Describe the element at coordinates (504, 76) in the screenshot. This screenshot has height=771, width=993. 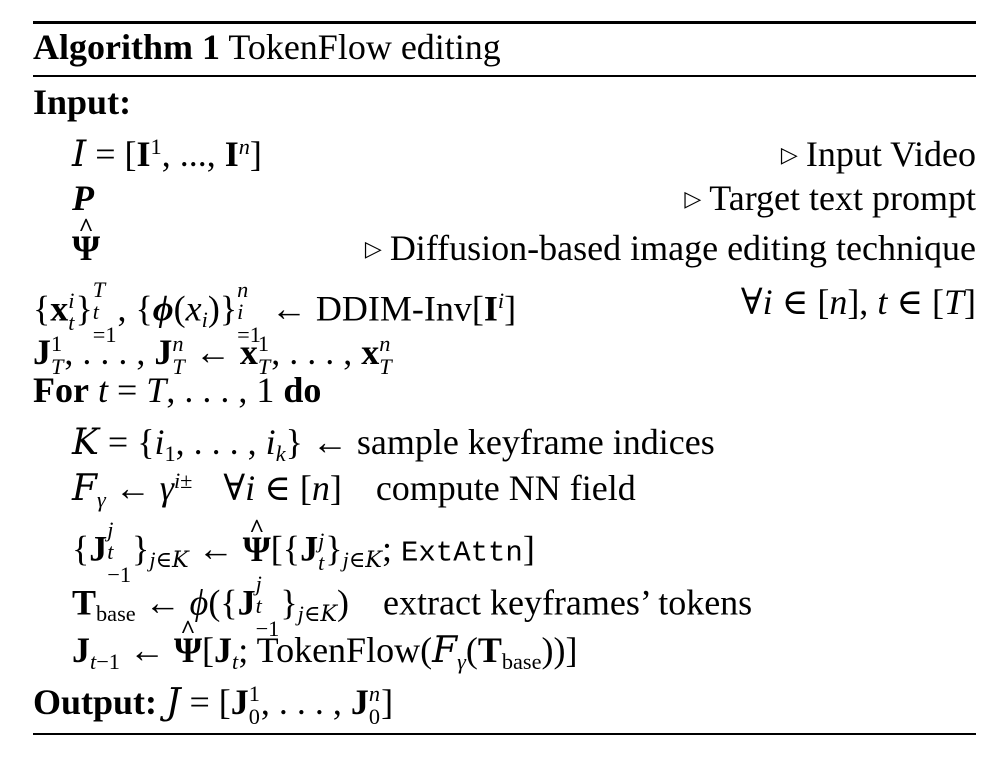
I see `header-rule` at that location.